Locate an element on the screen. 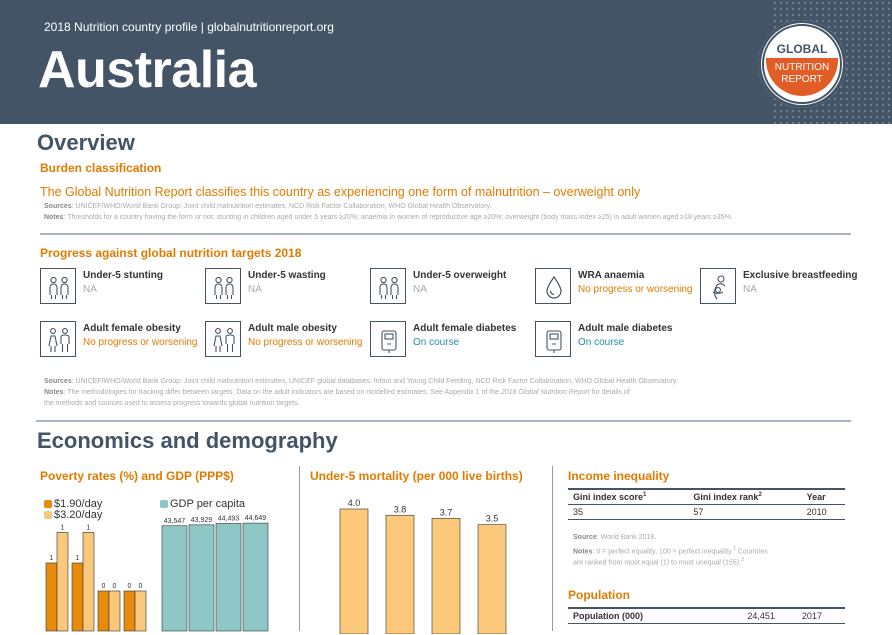 The height and width of the screenshot is (635, 892). indicator-title: WRA anaemia is located at coordinates (611, 275).